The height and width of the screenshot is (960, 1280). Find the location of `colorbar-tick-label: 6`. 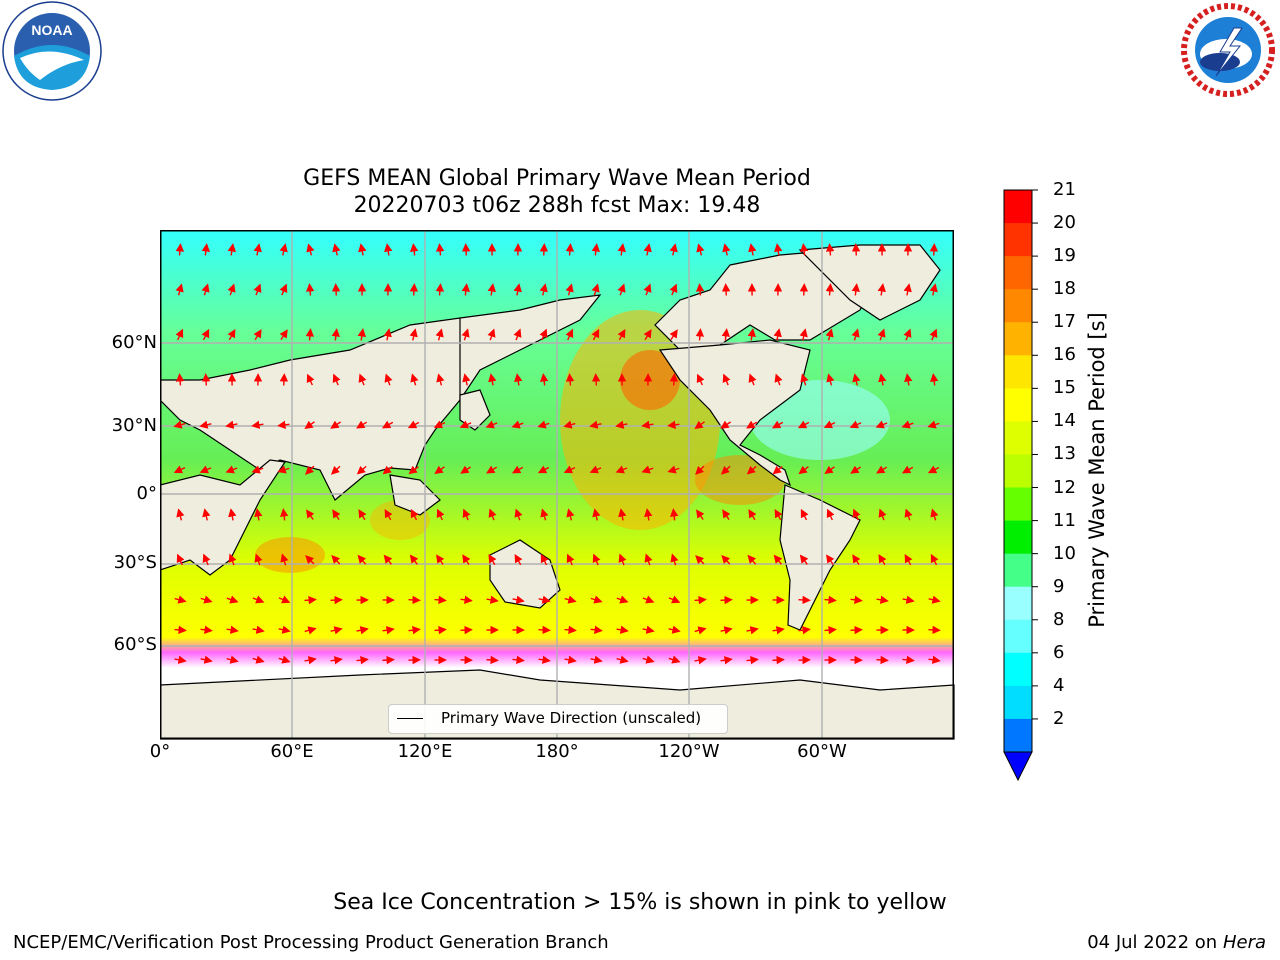

colorbar-tick-label: 6 is located at coordinates (1059, 652).